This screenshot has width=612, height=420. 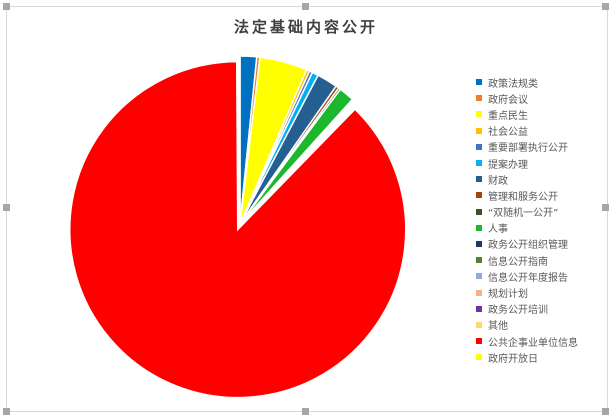 What do you see at coordinates (523, 214) in the screenshot?
I see `legend-label: “双随机一公开”` at bounding box center [523, 214].